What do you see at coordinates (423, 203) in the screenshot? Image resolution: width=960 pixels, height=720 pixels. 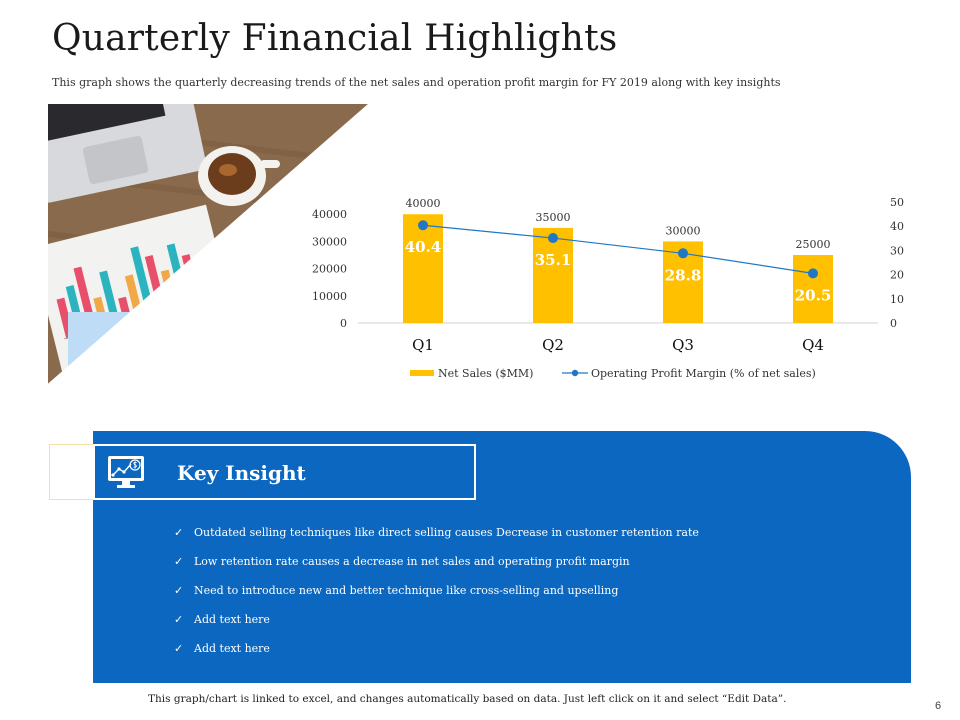 I see `bar-data-label: 40000` at bounding box center [423, 203].